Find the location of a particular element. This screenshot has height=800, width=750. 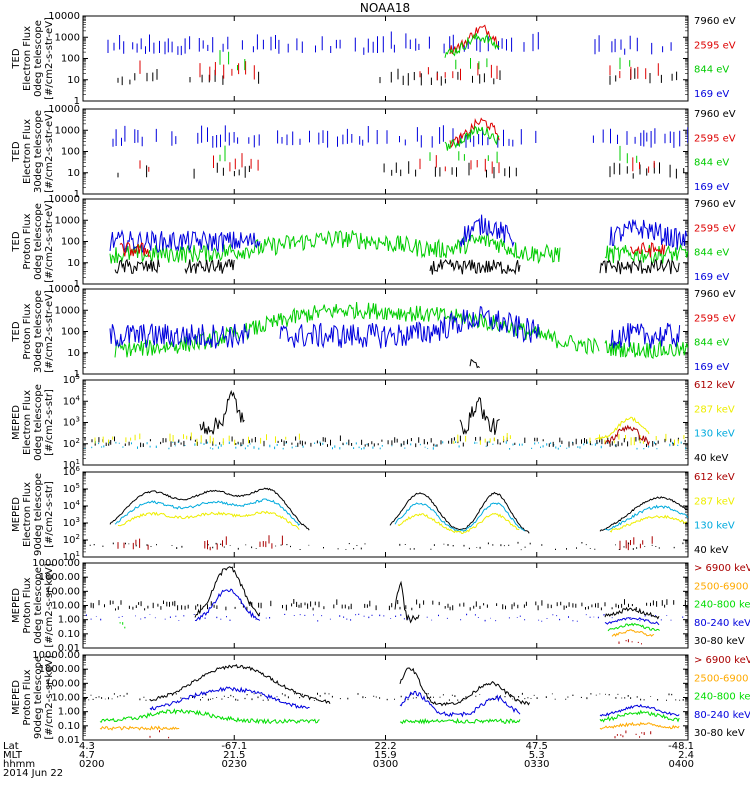

y-tick-label: 10¹ is located at coordinates (71, 464).